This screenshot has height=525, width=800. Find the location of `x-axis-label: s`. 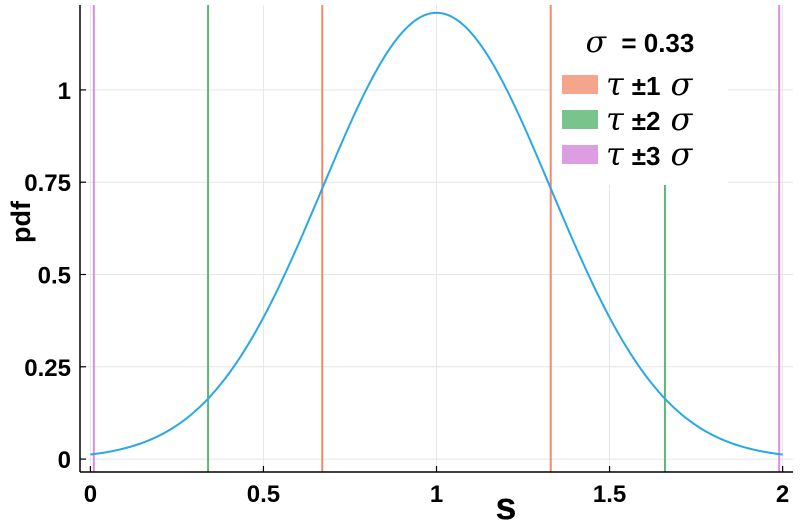

x-axis-label: s is located at coordinates (505, 505).